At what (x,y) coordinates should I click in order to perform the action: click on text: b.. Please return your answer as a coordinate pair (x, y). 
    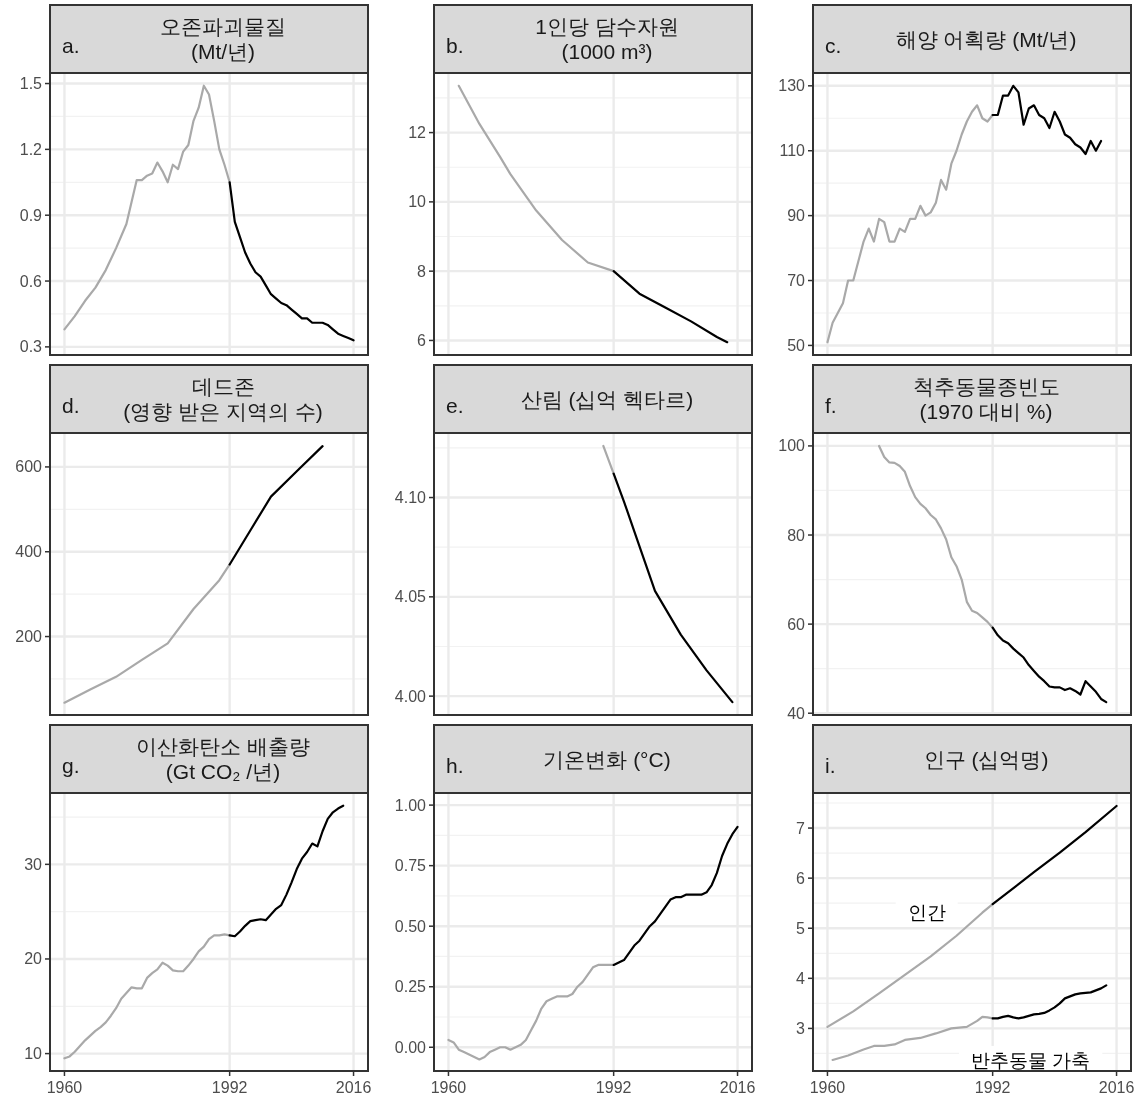
    Looking at the image, I should click on (455, 45).